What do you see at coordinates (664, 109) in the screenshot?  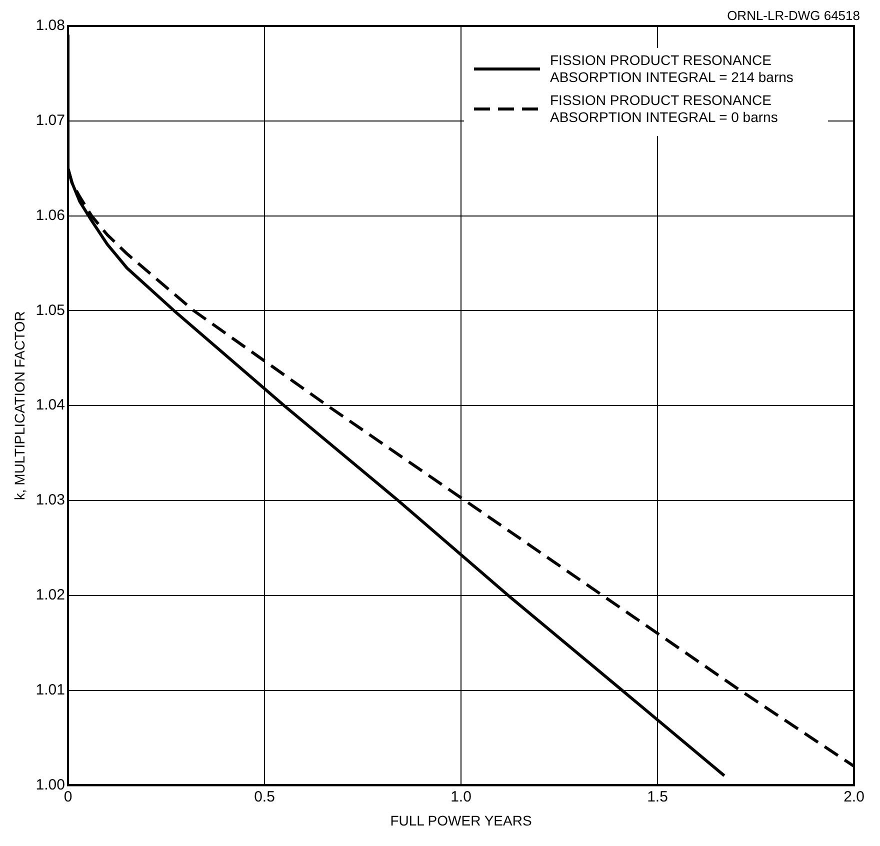 I see `legend-label: FISSION PRODUCT RESONANCE ABSORPTION INTEGRAL = 0 barns` at bounding box center [664, 109].